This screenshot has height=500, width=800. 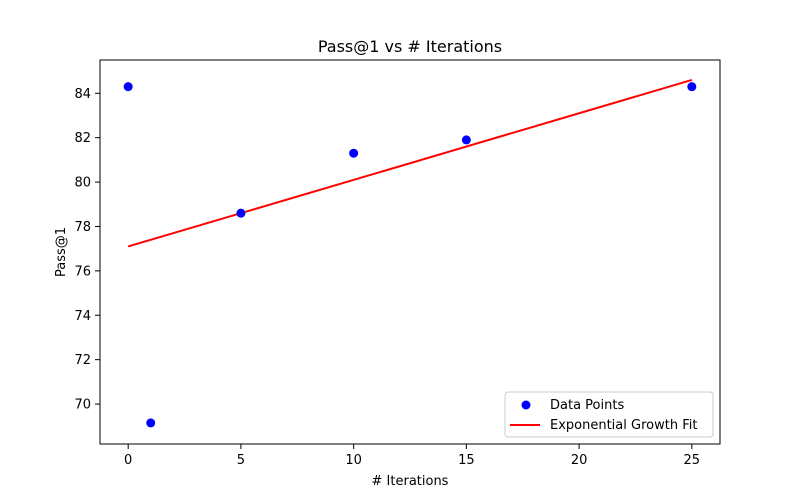 I want to click on y-tick-label: 78, so click(x=82, y=227).